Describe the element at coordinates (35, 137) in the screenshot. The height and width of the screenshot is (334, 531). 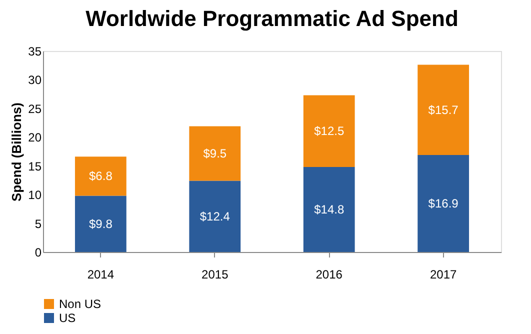
I see `y-tick-label: 20` at that location.